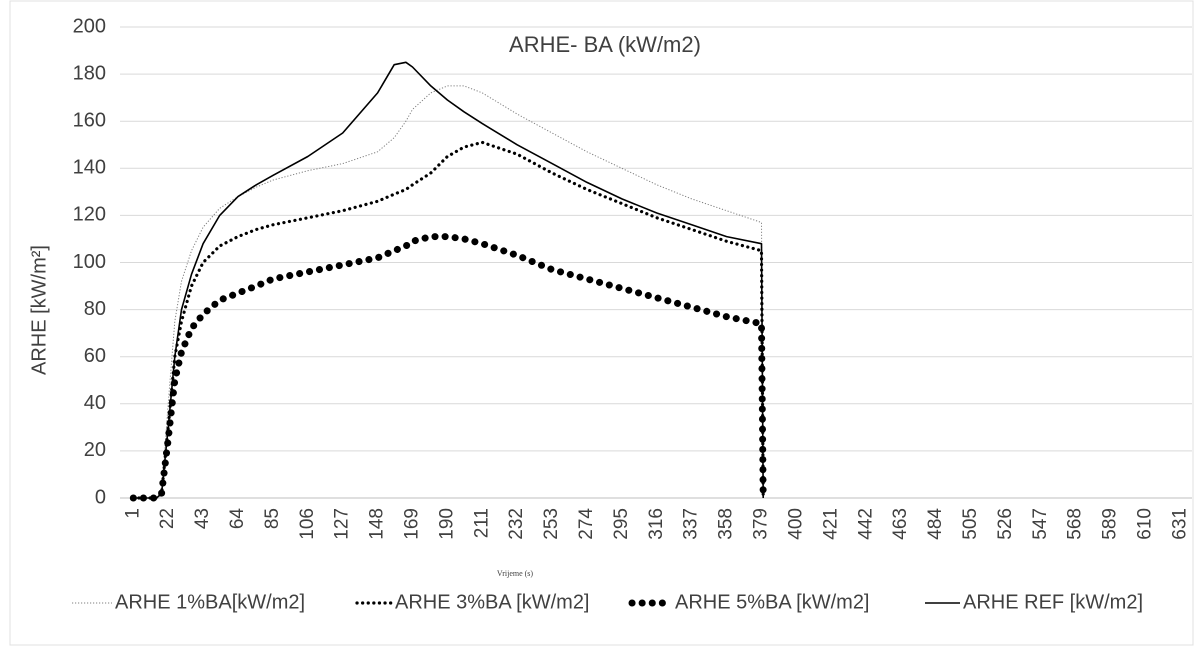 The width and height of the screenshot is (1194, 646). Describe the element at coordinates (935, 524) in the screenshot. I see `x-tick-label: 484` at that location.